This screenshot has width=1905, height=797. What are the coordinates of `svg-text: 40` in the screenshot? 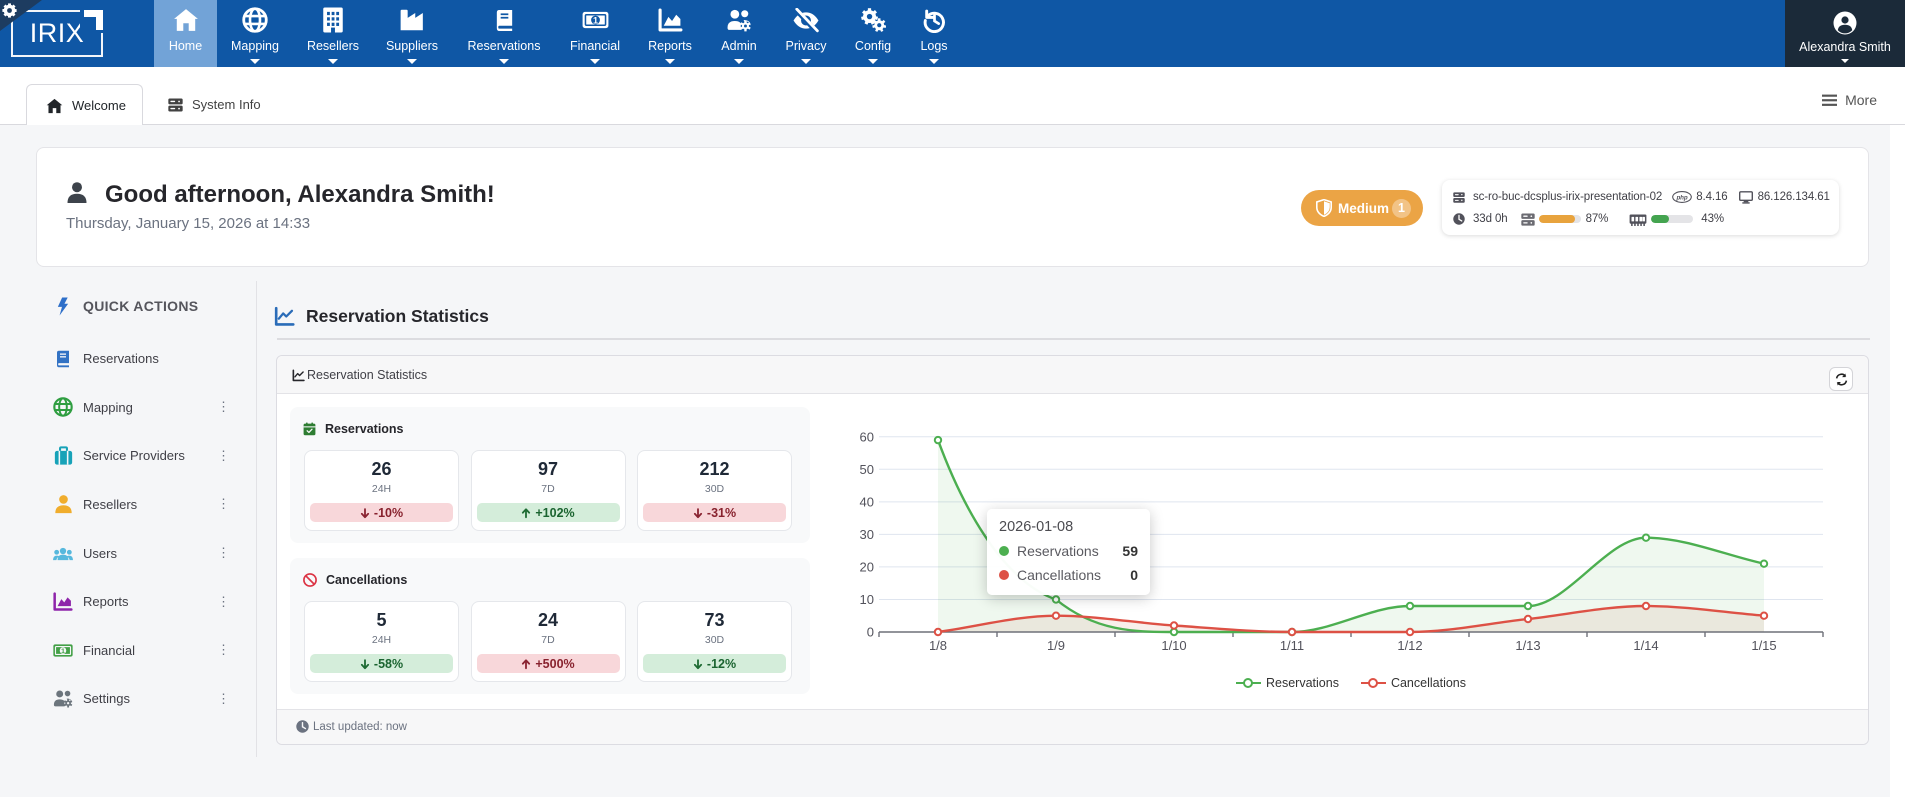 It's located at (867, 501).